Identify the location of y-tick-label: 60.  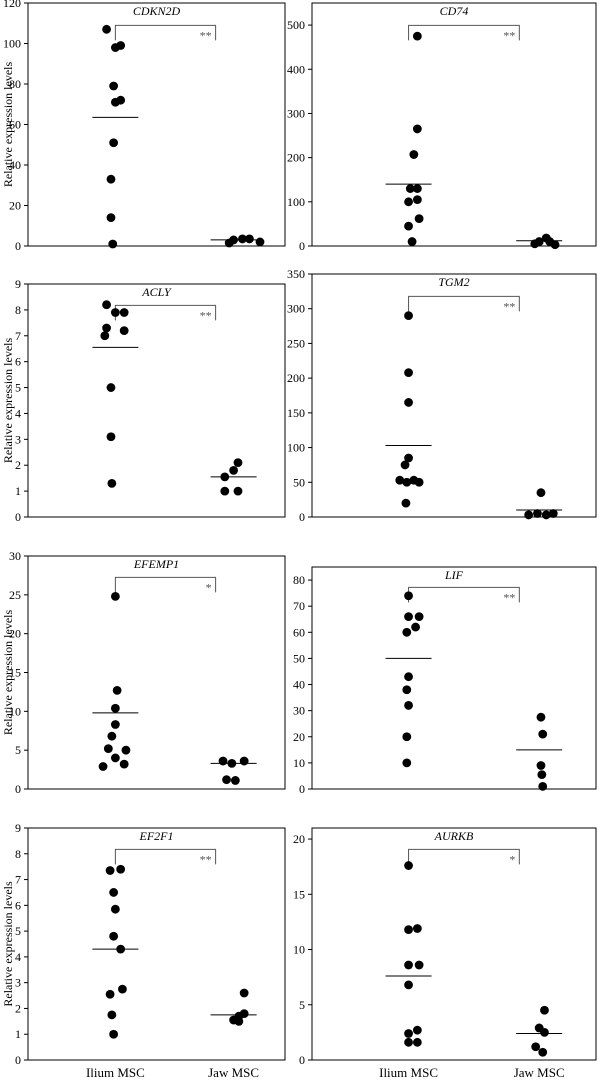
(299, 632).